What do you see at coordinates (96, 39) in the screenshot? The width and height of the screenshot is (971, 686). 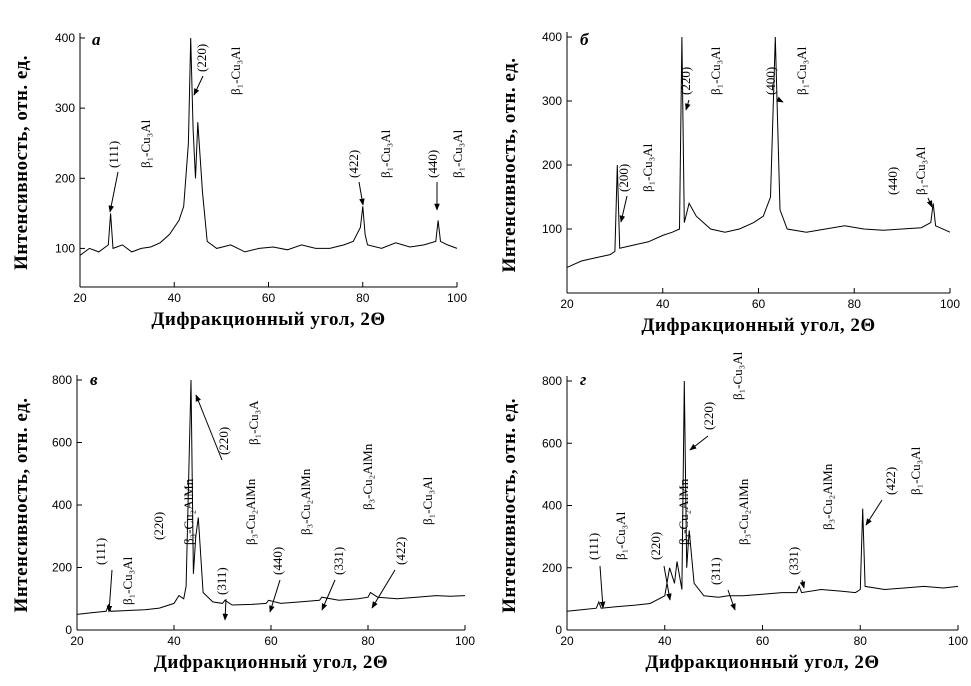 I see `panel-label: а` at bounding box center [96, 39].